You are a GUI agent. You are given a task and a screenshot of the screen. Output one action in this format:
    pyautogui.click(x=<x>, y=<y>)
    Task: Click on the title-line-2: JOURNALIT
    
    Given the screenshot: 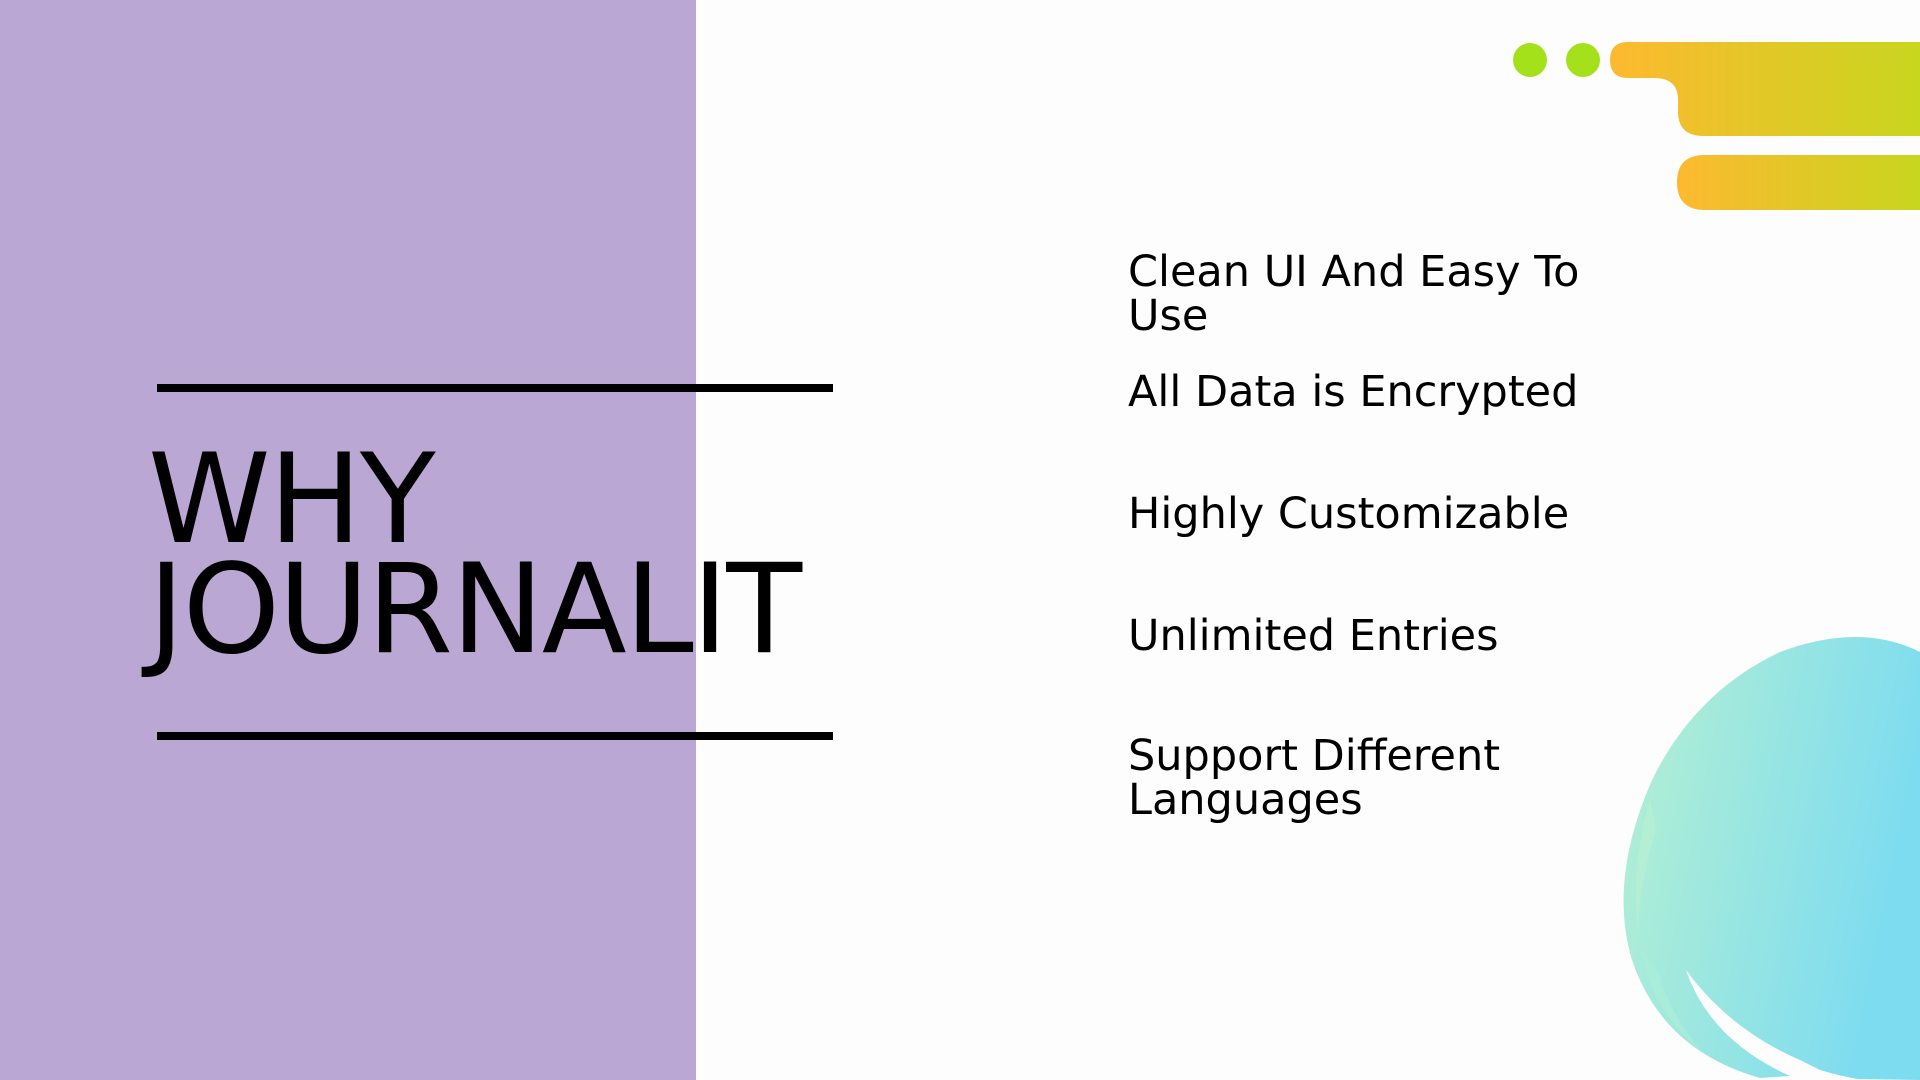 What is the action you would take?
    pyautogui.click(x=475, y=610)
    